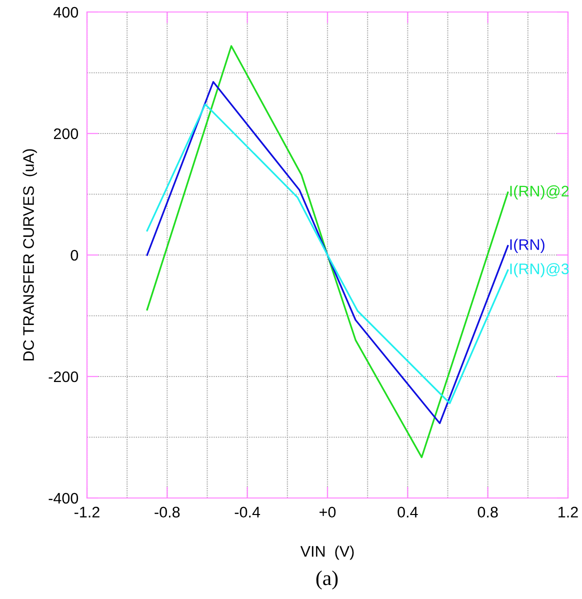 Image resolution: width=582 pixels, height=599 pixels. I want to click on series-label: I(RN)@2, so click(539, 192).